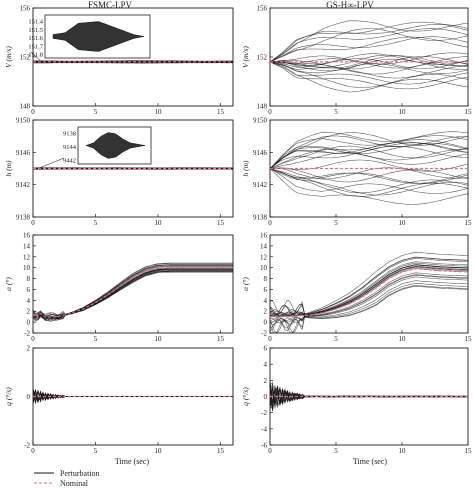 The image size is (474, 489). What do you see at coordinates (264, 429) in the screenshot?
I see `y-tick-label: -4` at bounding box center [264, 429].